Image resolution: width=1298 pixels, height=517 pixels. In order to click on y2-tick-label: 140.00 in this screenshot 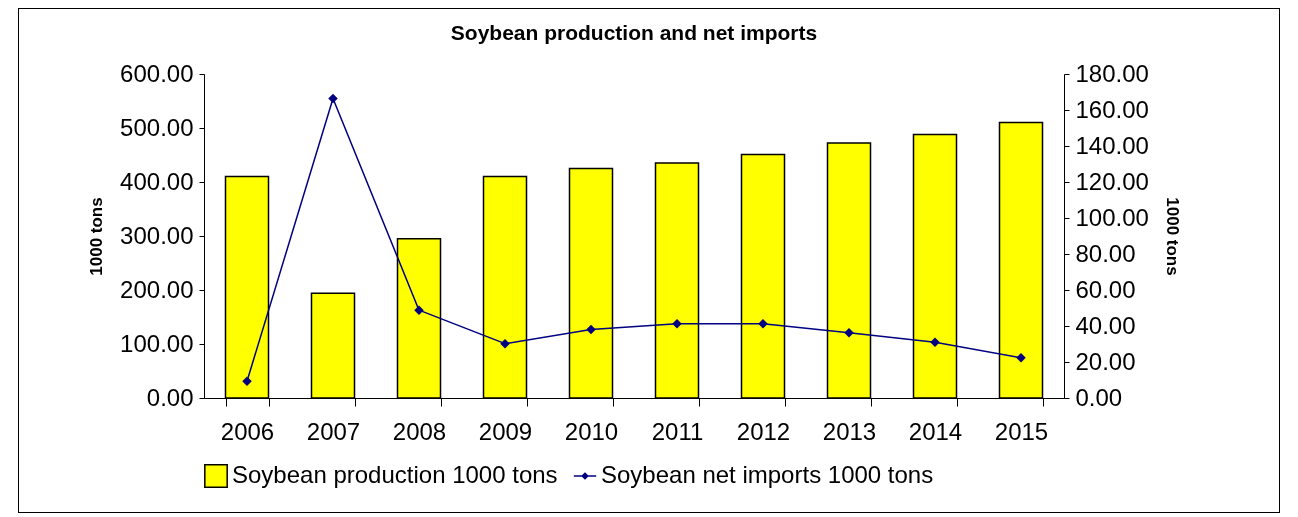, I will do `click(1112, 145)`.